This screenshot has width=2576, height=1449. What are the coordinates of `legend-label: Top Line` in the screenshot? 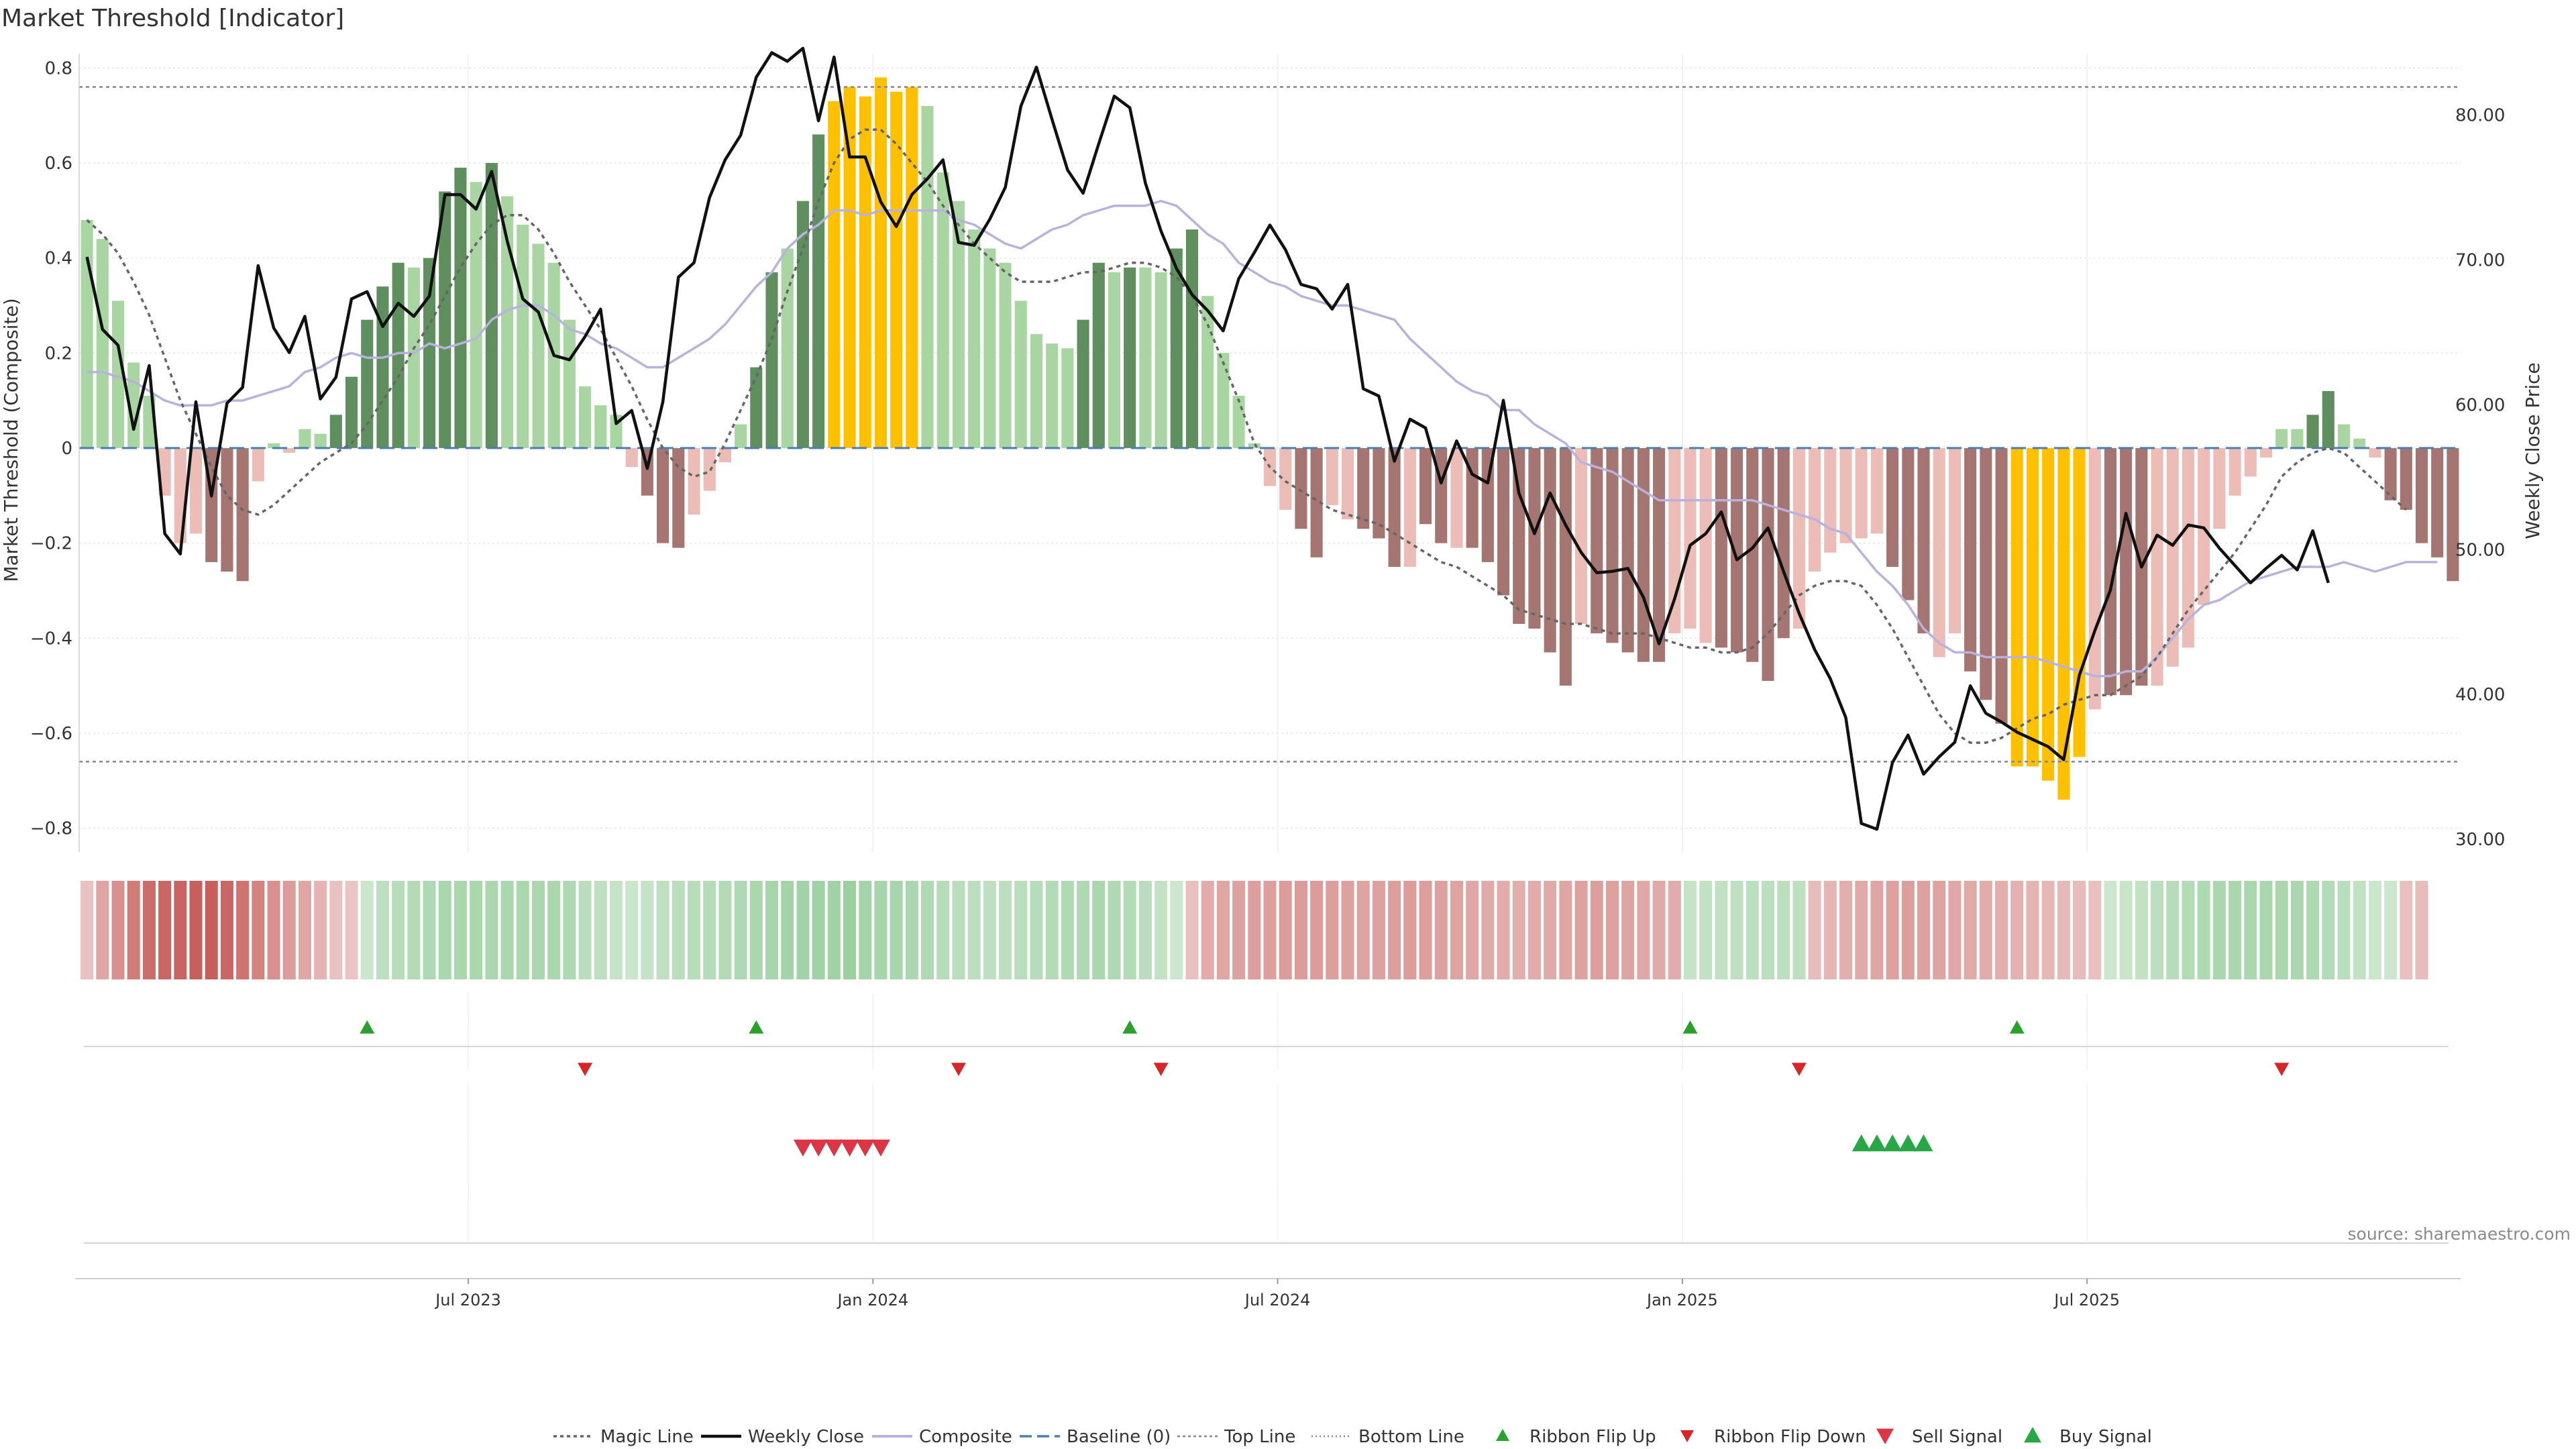 It's located at (1259, 1437).